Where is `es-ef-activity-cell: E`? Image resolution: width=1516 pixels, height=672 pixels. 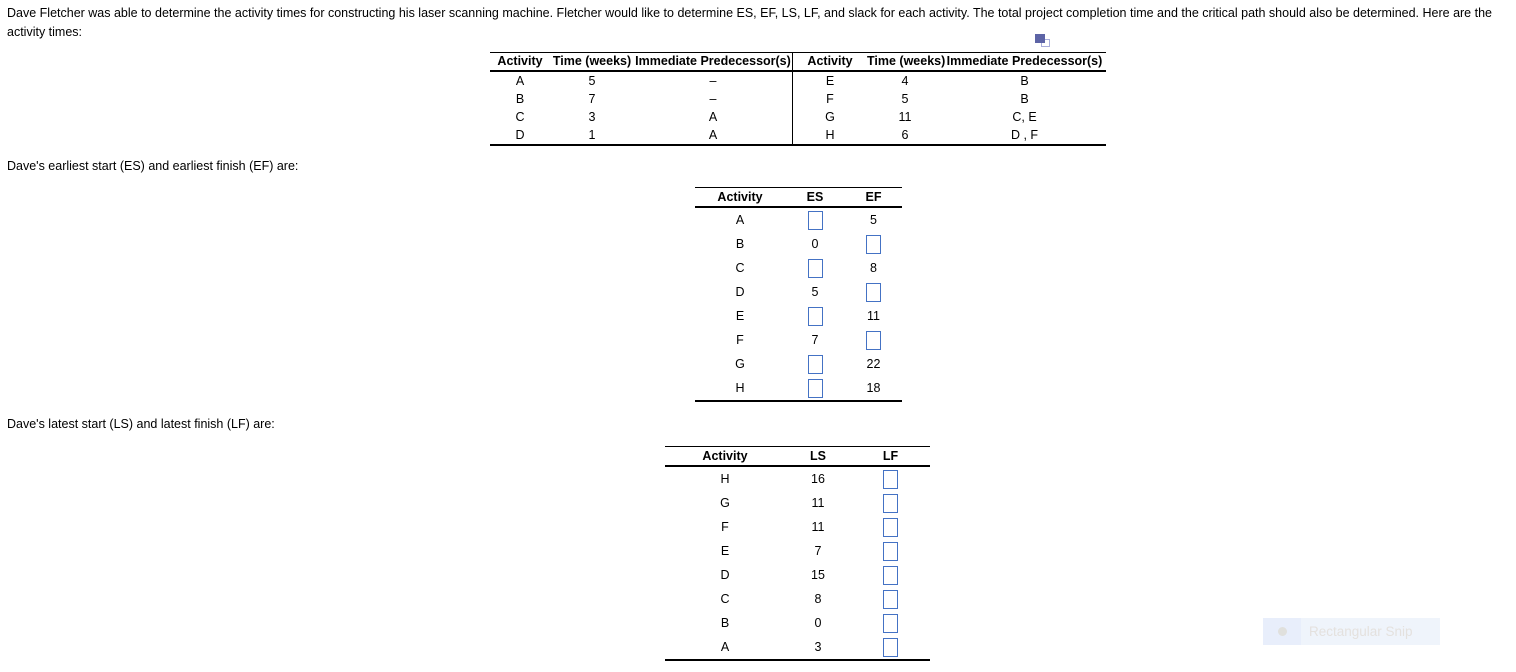
es-ef-activity-cell: E is located at coordinates (740, 316).